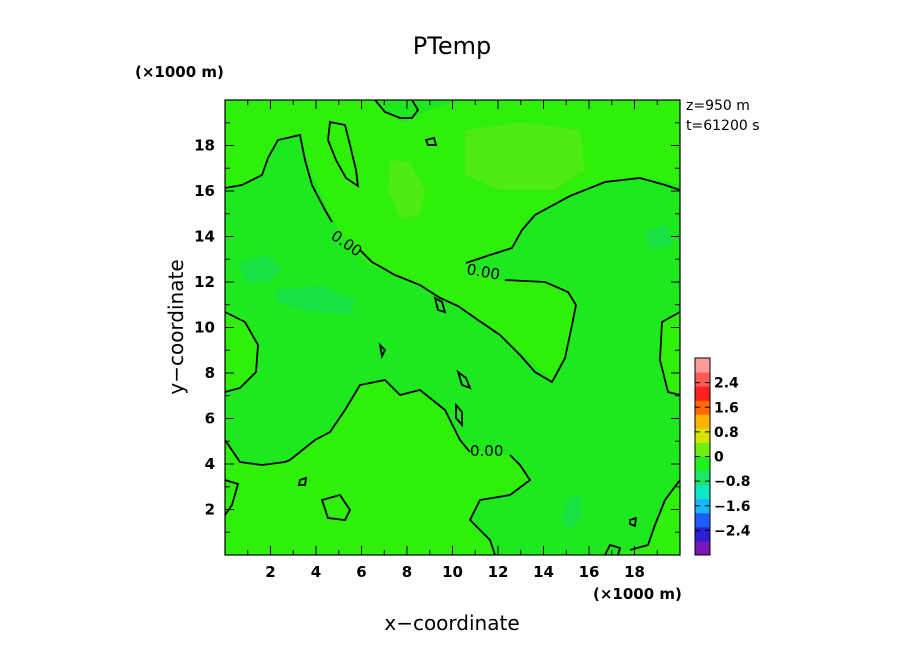  What do you see at coordinates (270, 572) in the screenshot?
I see `x-tick-label: 2` at bounding box center [270, 572].